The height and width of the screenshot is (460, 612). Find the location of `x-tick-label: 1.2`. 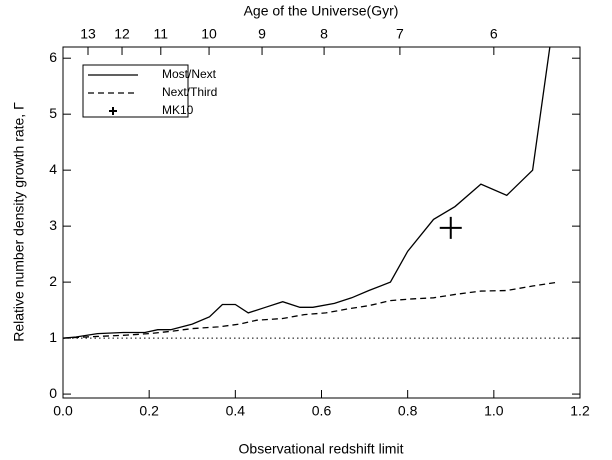

x-tick-label: 1.2 is located at coordinates (580, 411).